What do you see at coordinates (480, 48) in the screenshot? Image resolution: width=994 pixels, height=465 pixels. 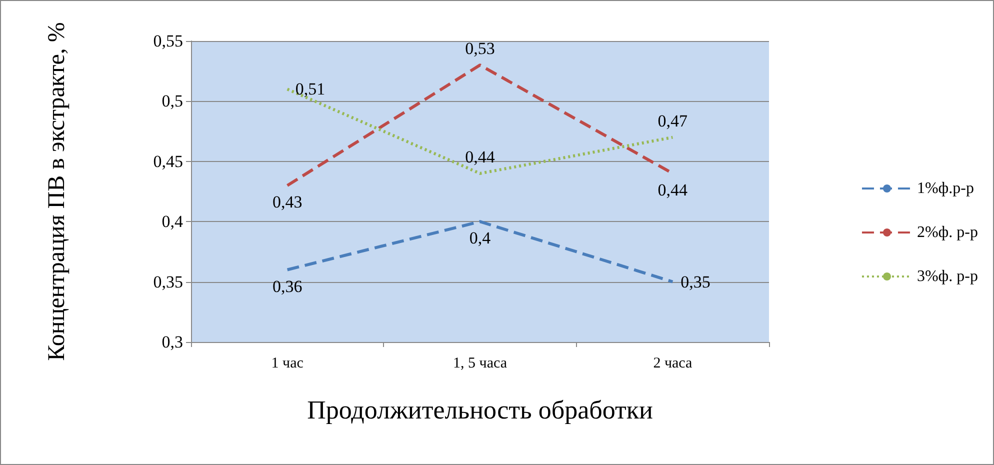 I see `data-label: 0,53` at bounding box center [480, 48].